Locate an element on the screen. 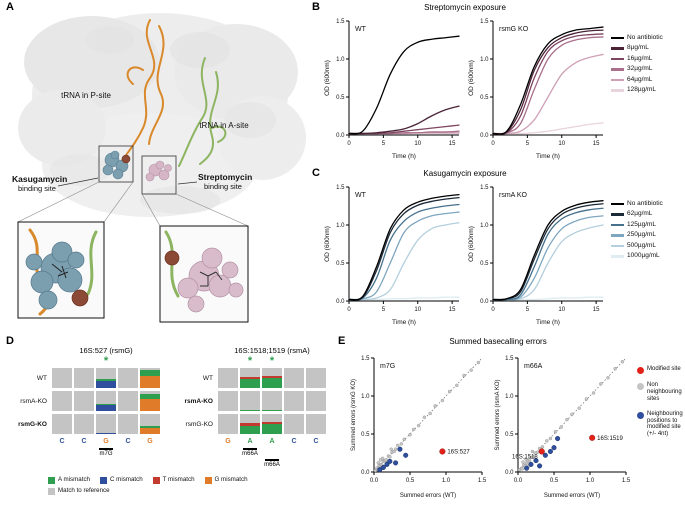 This screenshot has height=505, width=685. modified-site-points: 16S:1519 16S:1518 is located at coordinates (568, 447).